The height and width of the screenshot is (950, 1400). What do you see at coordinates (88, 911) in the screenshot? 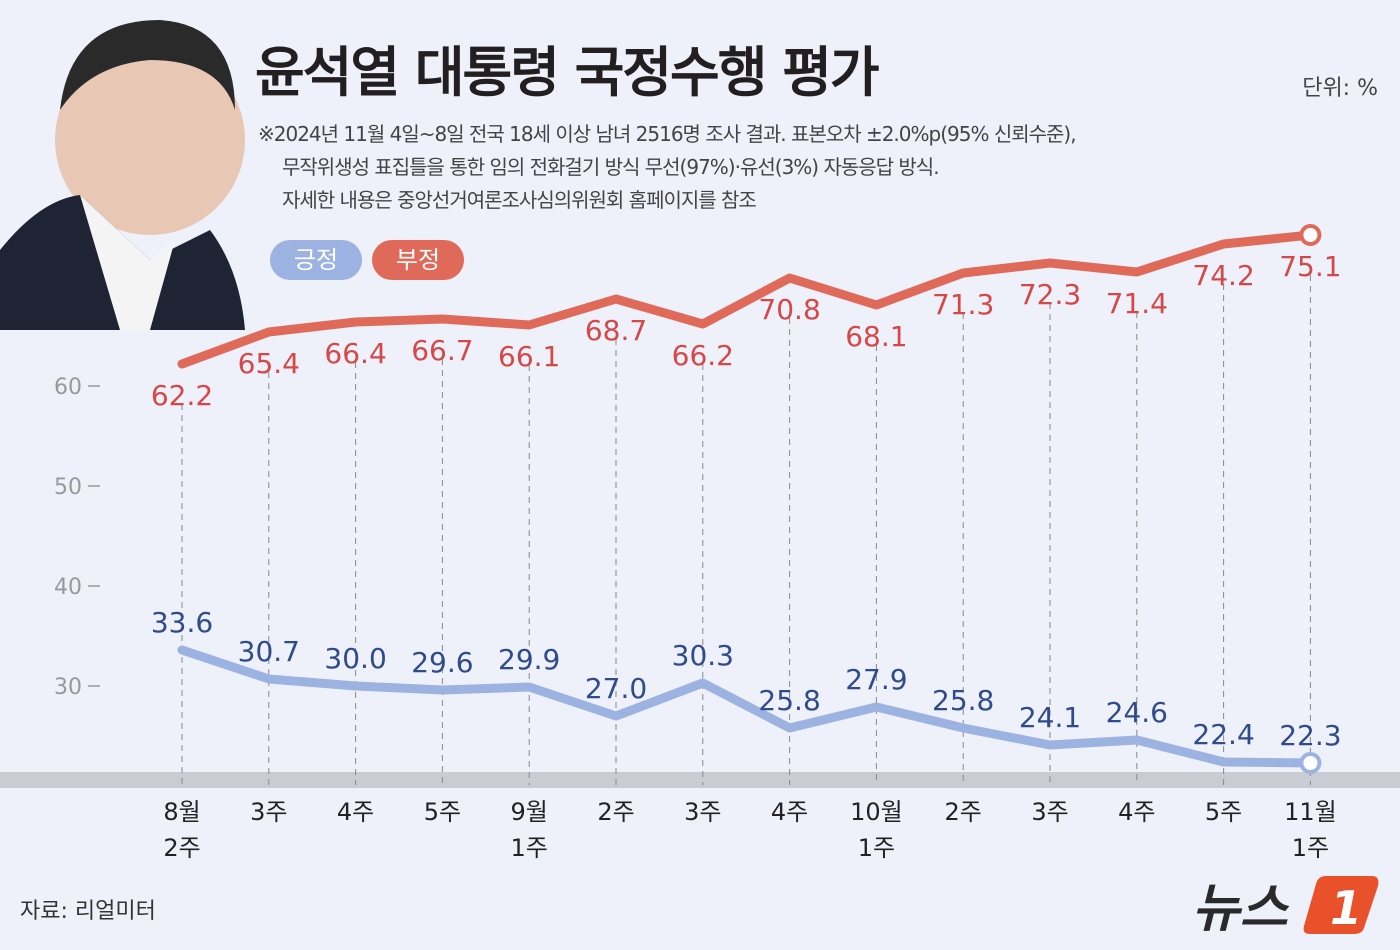
I see `source-label: 자료: 리얼미터` at bounding box center [88, 911].